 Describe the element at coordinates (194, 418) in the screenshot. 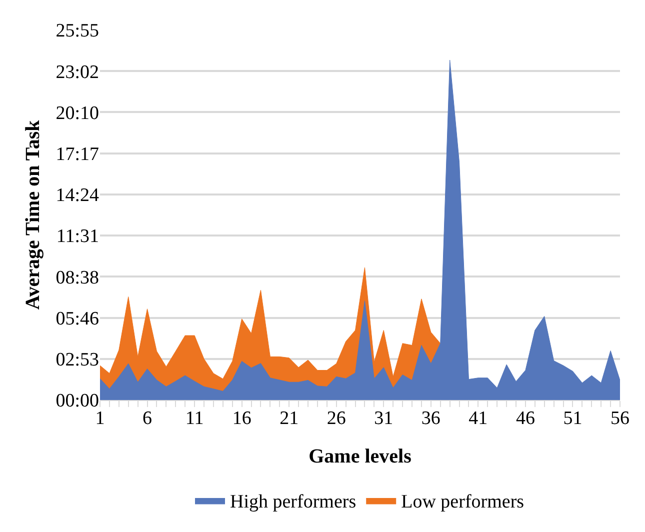

I see `x-tick-label: 11` at that location.